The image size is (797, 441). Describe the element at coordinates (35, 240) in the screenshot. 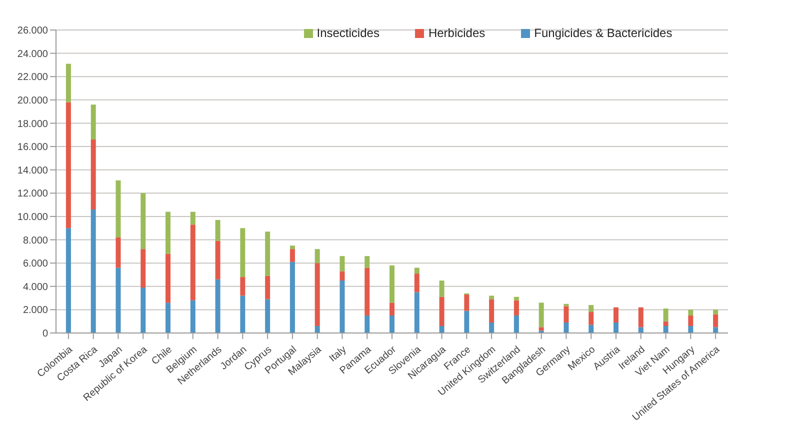

I see `y-tick-label: 8.000` at that location.